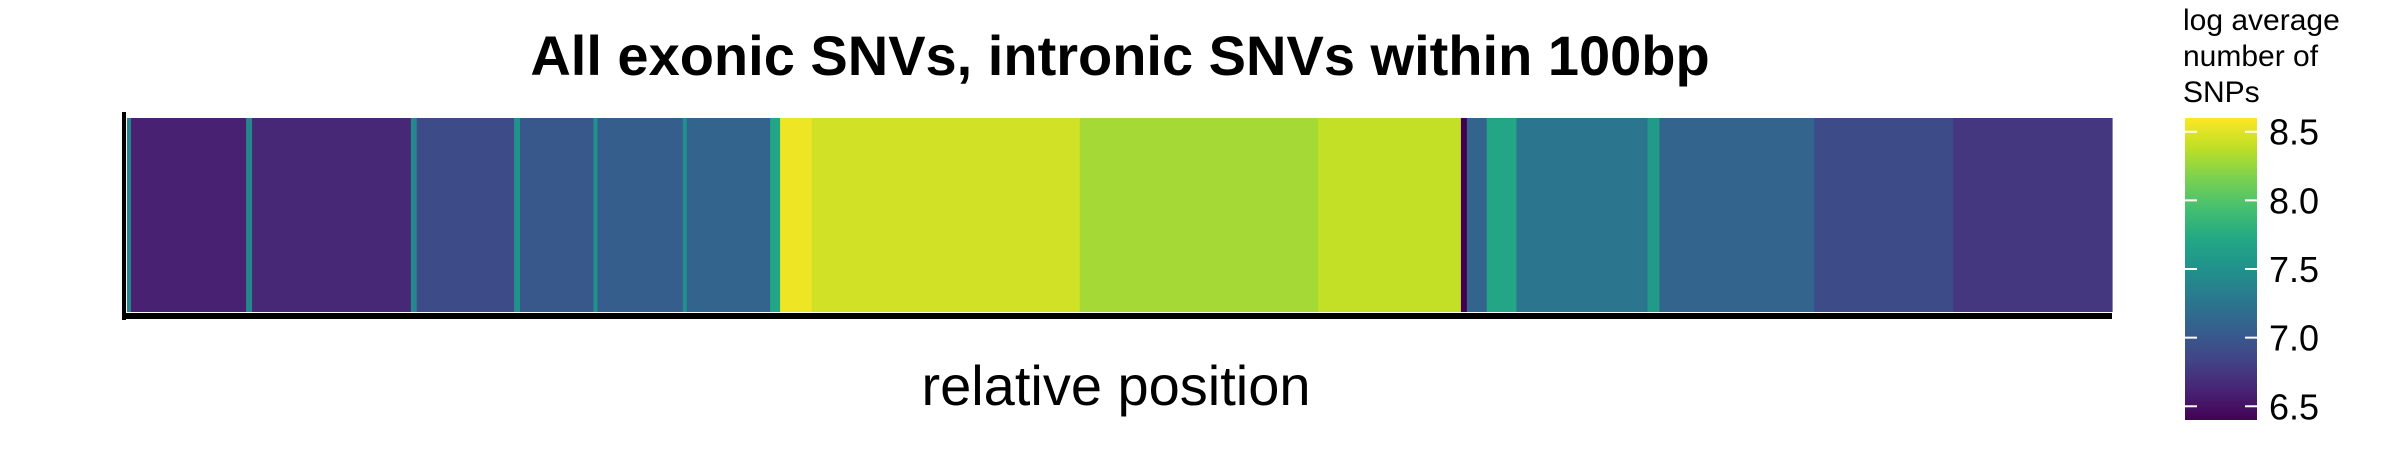 The width and height of the screenshot is (2400, 450). I want to click on x-axis-label: relative position, so click(1115, 385).